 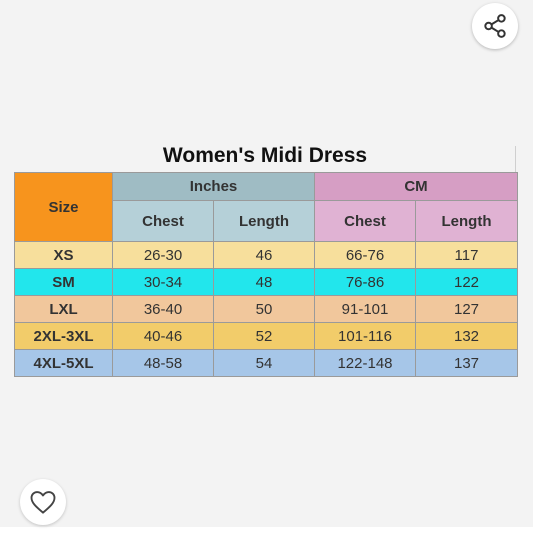 What do you see at coordinates (63, 363) in the screenshot?
I see `size-cell: 4XL-5XL` at bounding box center [63, 363].